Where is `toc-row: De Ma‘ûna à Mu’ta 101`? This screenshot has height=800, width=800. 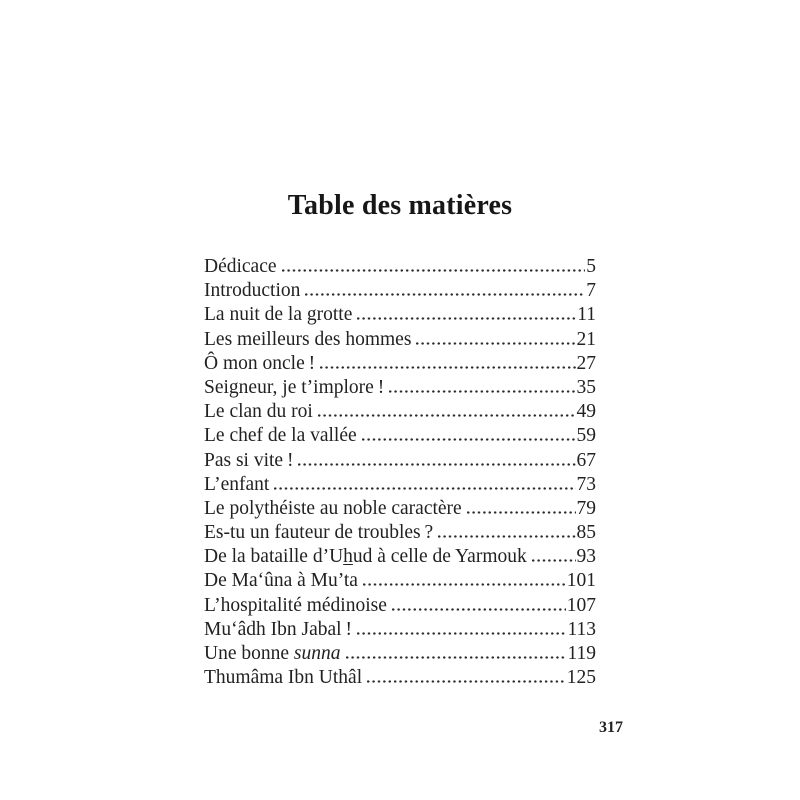
toc-row: De Ma‘ûna à Mu’ta 101 is located at coordinates (400, 582).